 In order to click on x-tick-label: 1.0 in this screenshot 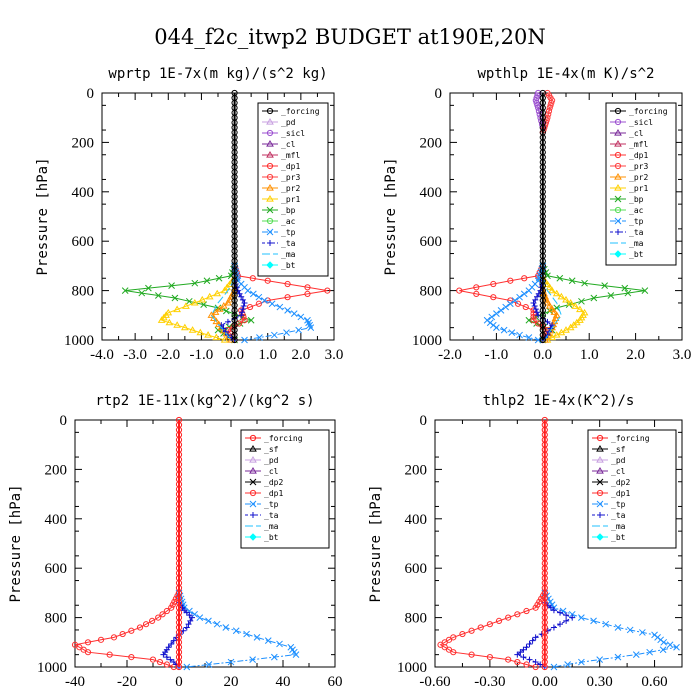, I will do `click(267, 355)`.